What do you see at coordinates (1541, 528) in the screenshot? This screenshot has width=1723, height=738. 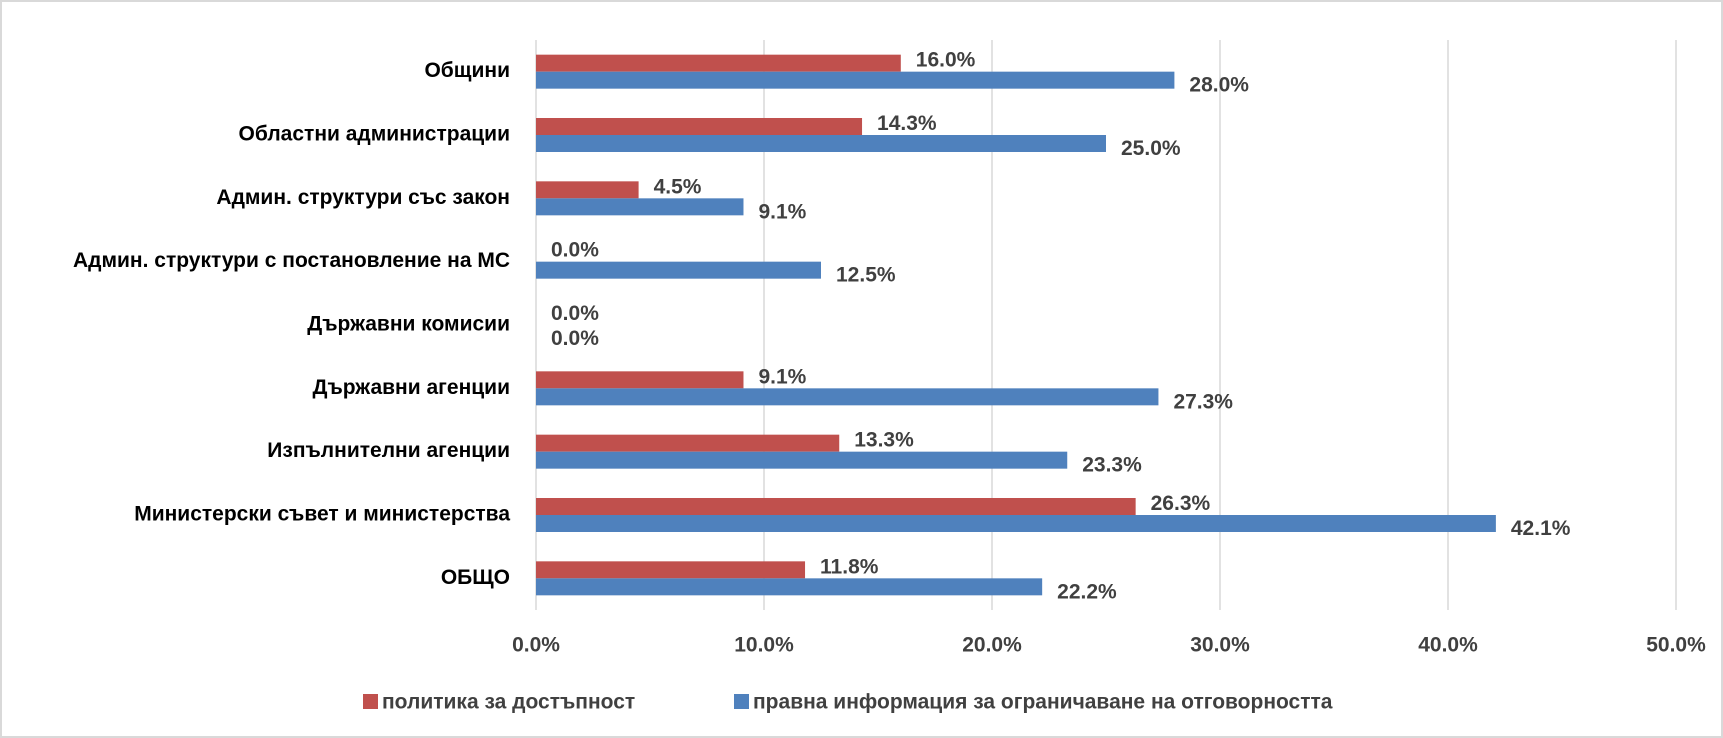 I see `data-label: 42.1%` at bounding box center [1541, 528].